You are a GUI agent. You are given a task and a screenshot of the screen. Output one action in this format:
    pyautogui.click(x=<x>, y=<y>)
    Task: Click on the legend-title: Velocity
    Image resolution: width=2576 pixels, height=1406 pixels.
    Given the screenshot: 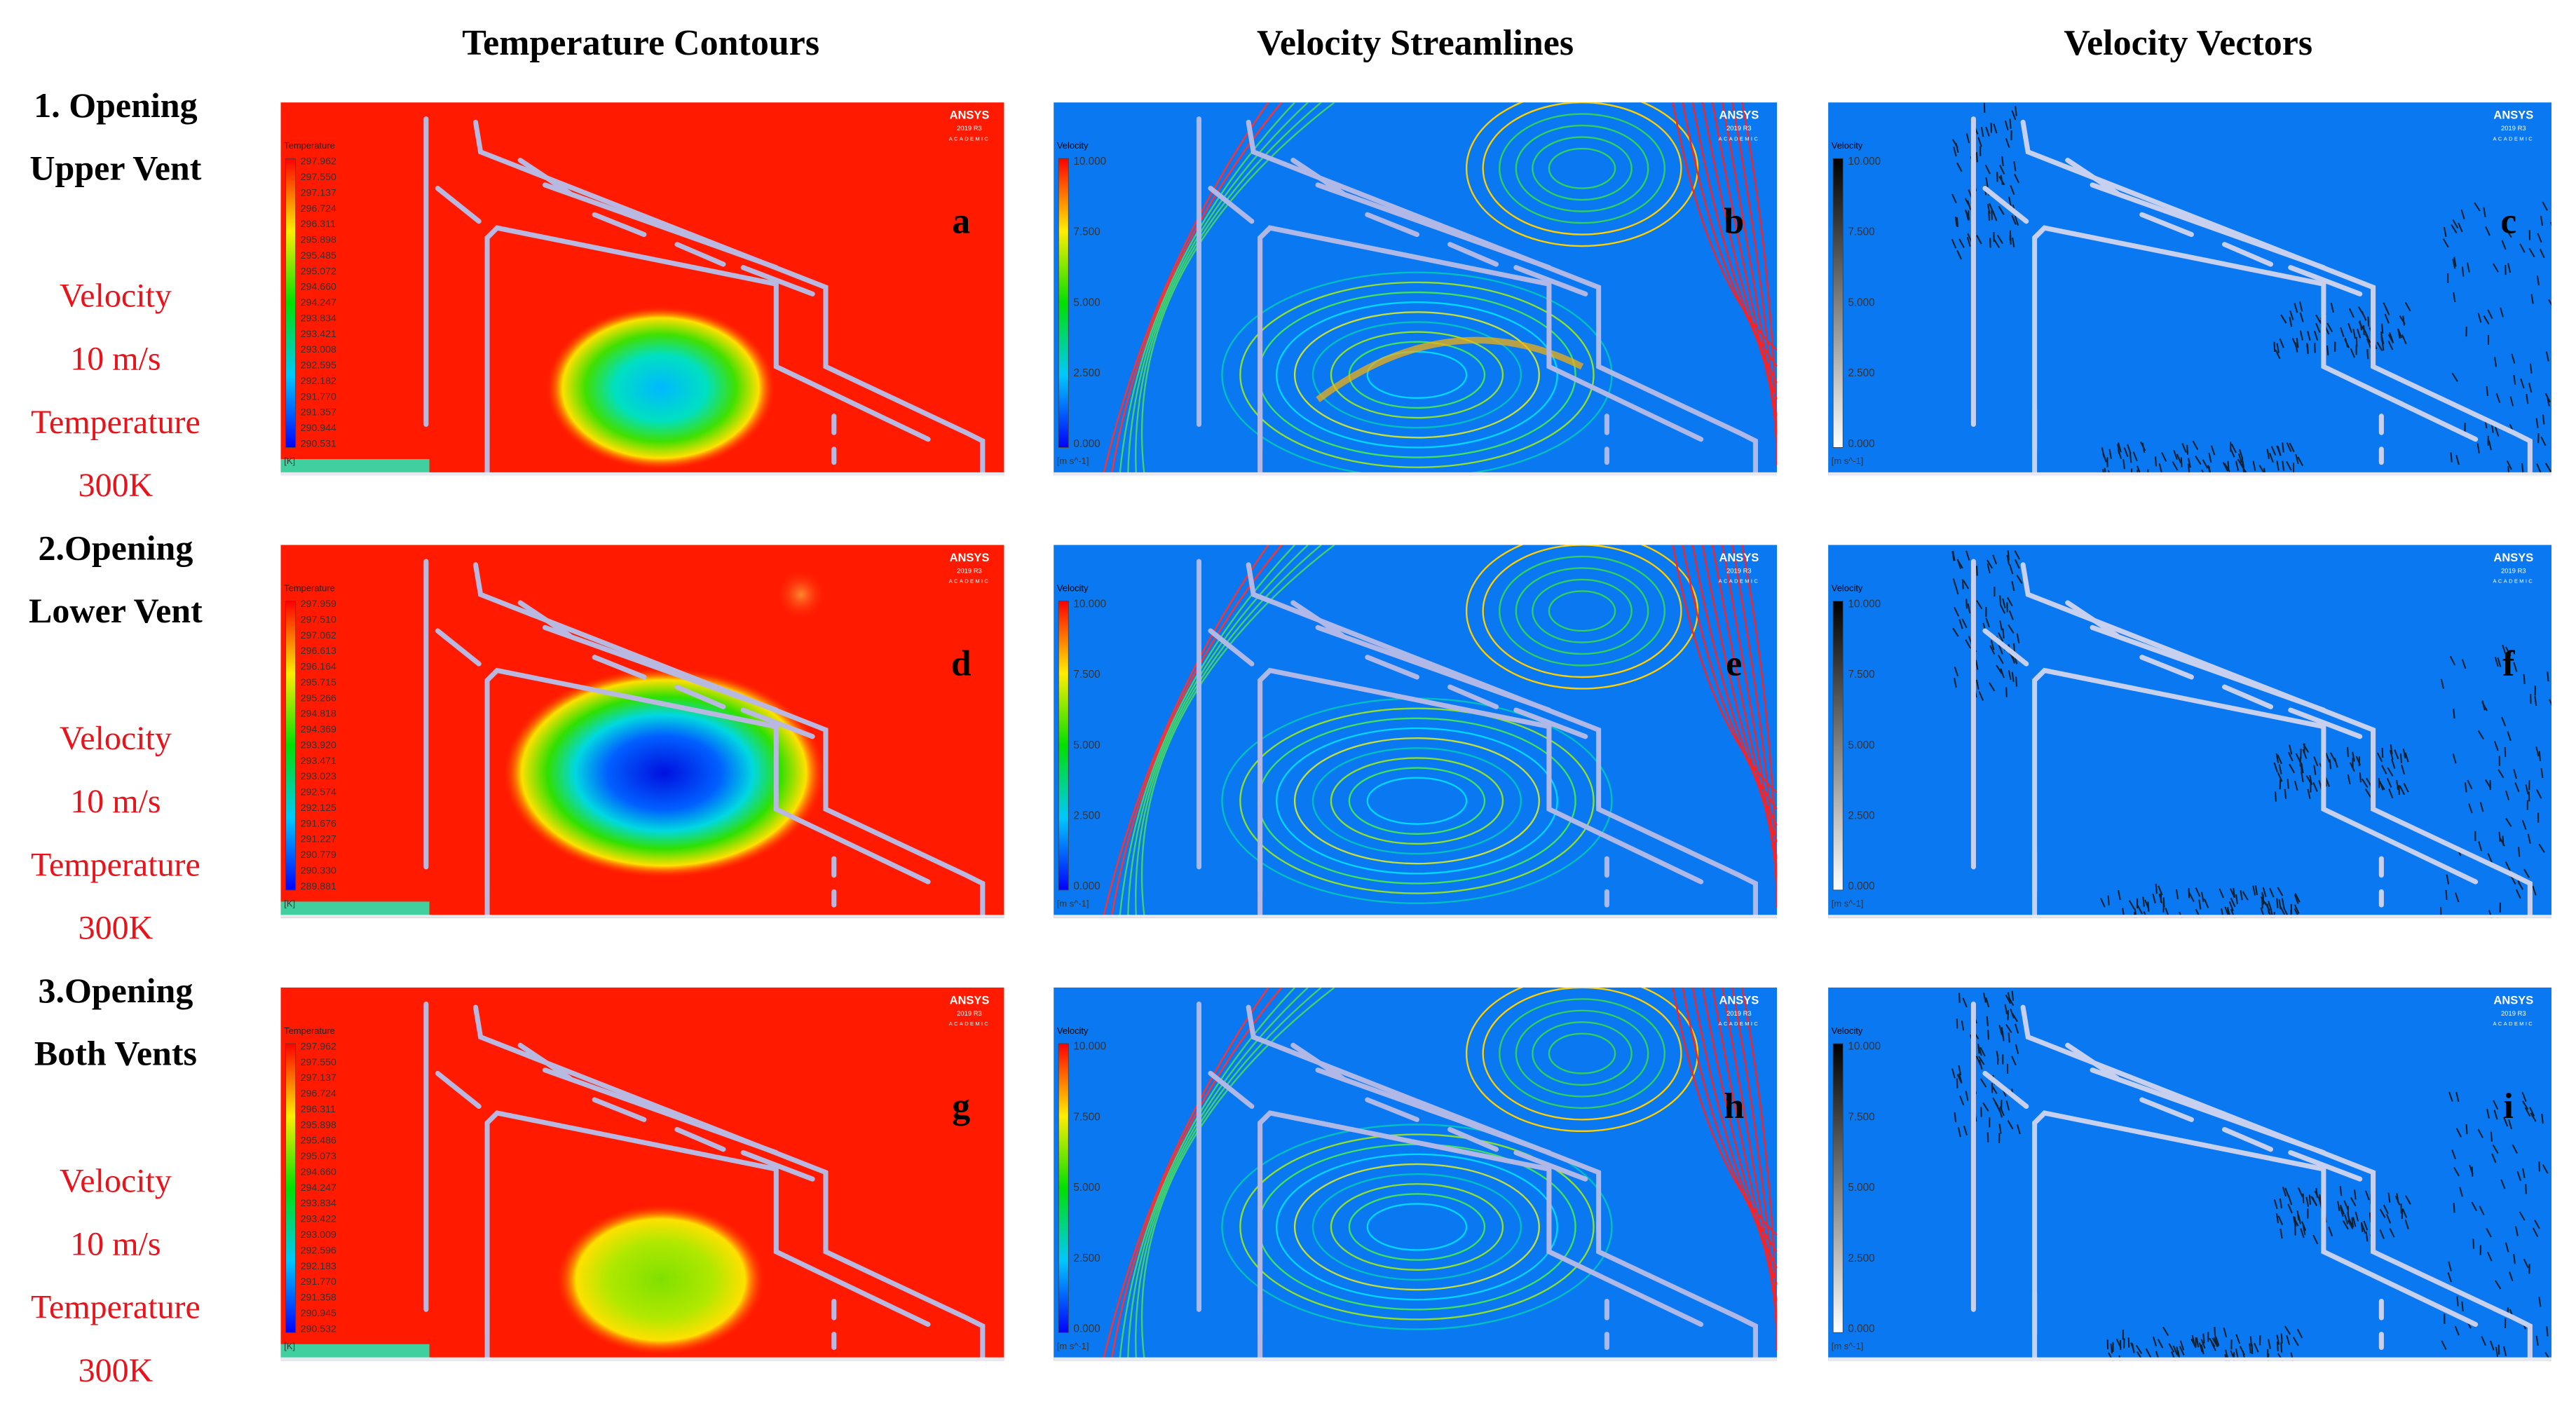 What is the action you would take?
    pyautogui.click(x=1847, y=1030)
    